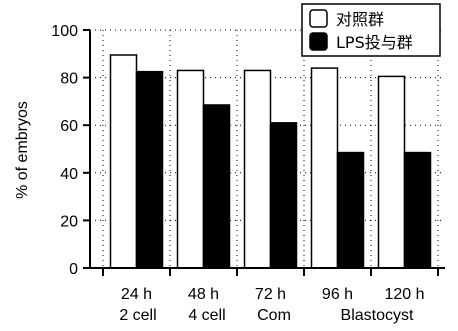 This screenshot has width=458, height=331. Describe the element at coordinates (73, 269) in the screenshot. I see `y-tick-label-0: 0` at that location.